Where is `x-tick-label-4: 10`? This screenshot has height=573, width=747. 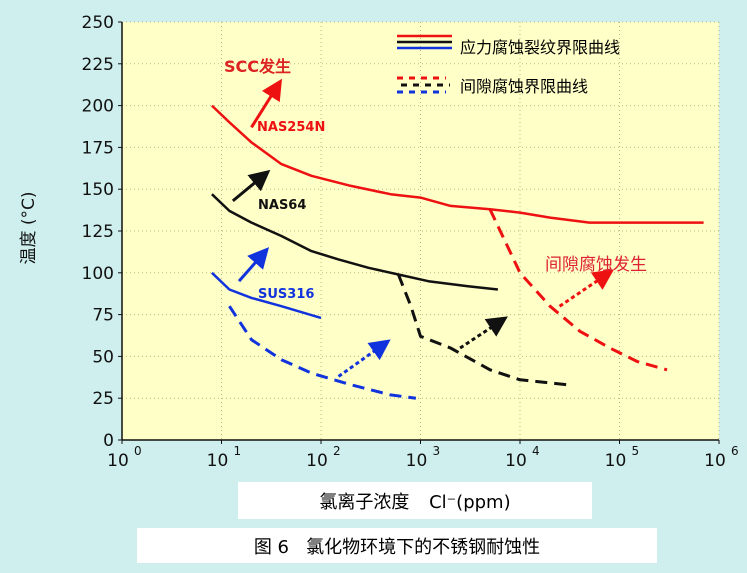 x-tick-label-4: 10 is located at coordinates (516, 461).